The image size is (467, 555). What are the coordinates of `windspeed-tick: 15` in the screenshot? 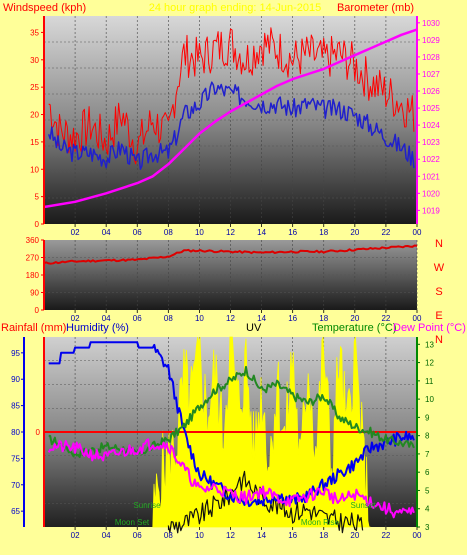 It's located at (34, 142).